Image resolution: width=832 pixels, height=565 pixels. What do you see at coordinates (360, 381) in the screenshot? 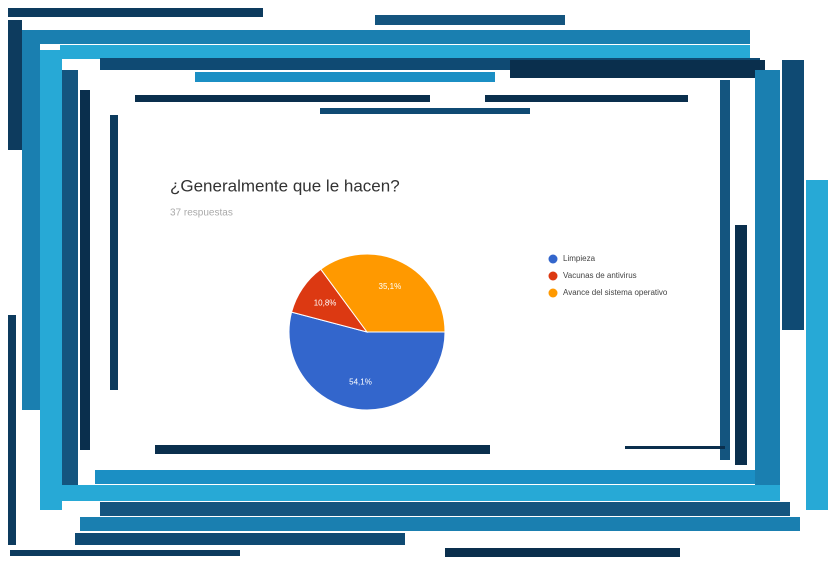
I see `slice-label: 54,1%` at bounding box center [360, 381].